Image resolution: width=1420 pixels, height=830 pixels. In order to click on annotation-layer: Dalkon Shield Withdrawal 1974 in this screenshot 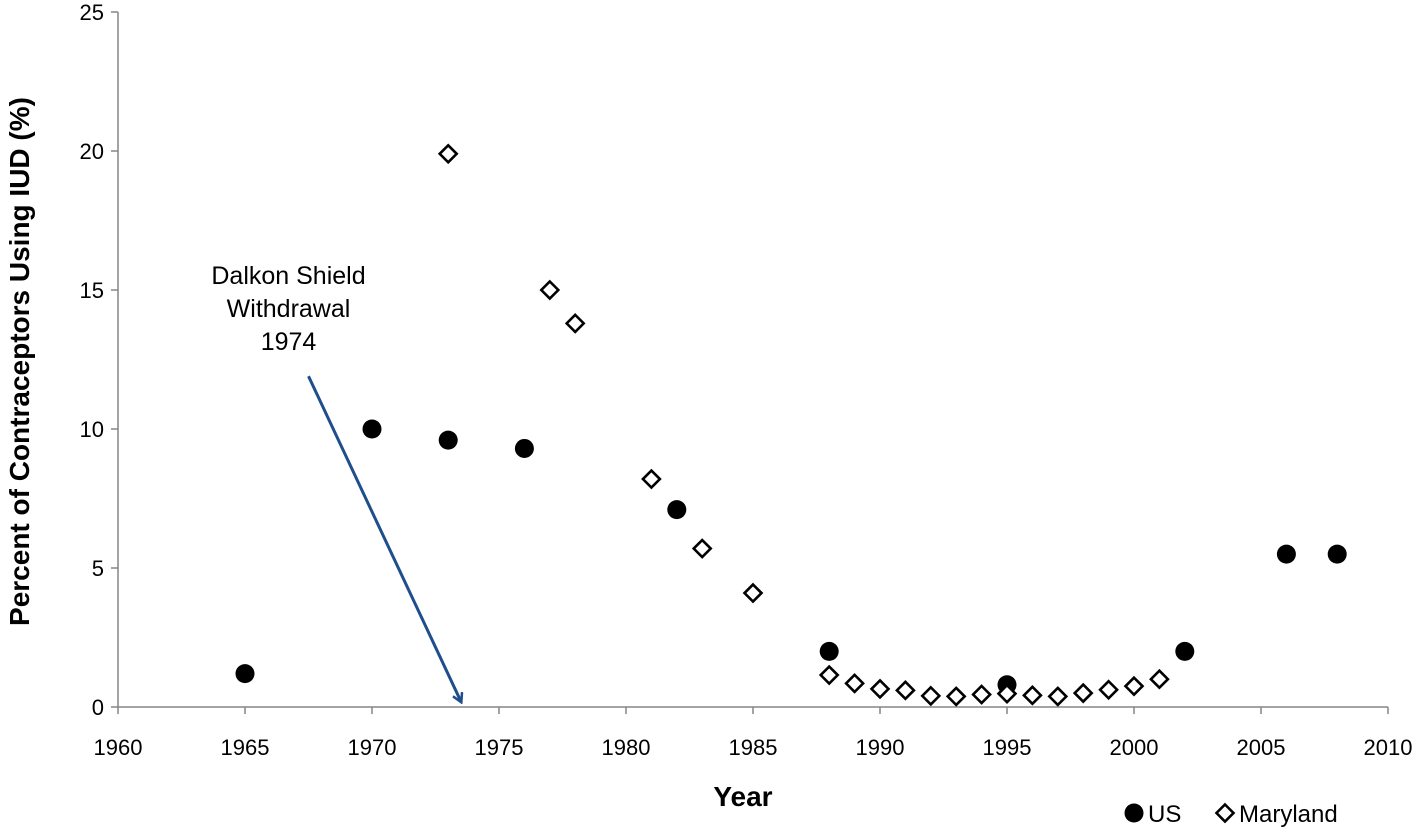, I will do `click(336, 481)`.